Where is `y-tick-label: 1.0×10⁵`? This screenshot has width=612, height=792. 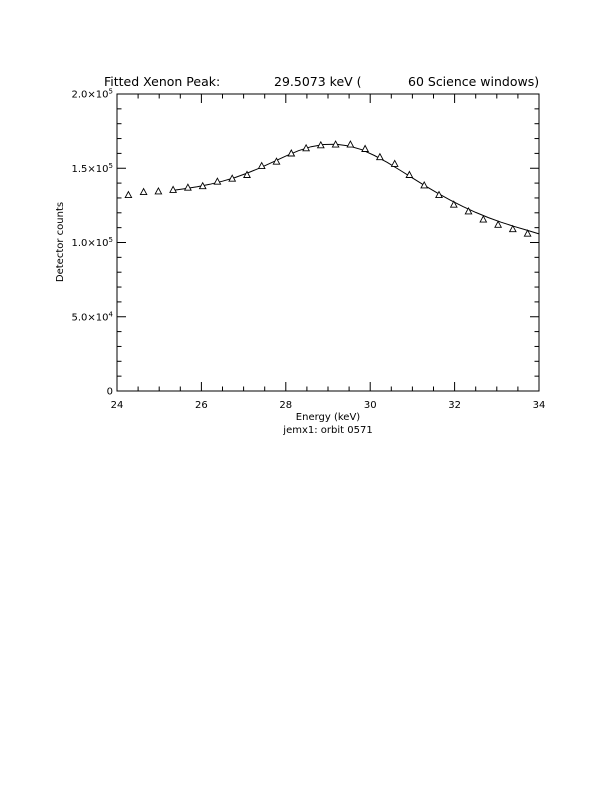
y-tick-label: 1.0×10⁵ is located at coordinates (92, 242).